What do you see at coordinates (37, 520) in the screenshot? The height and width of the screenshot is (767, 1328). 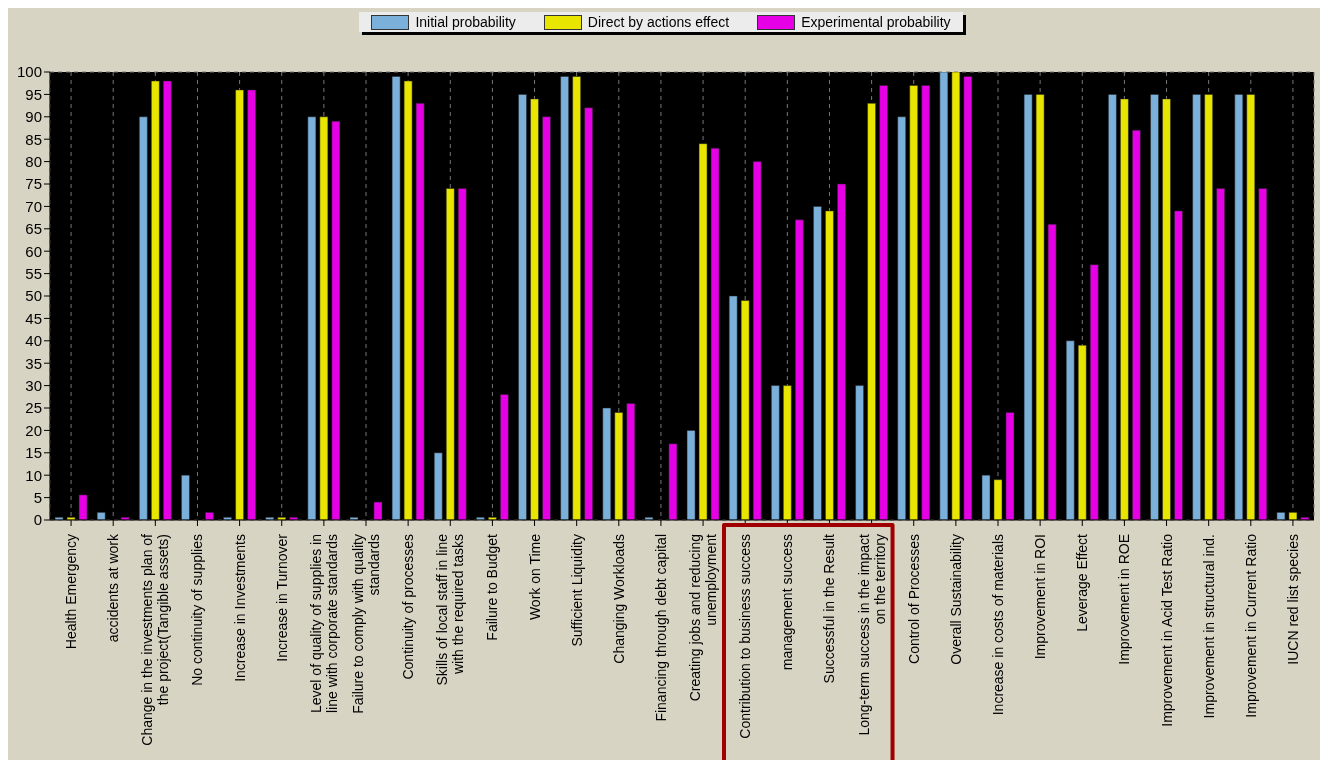 I see `y-tick-label: 0` at bounding box center [37, 520].